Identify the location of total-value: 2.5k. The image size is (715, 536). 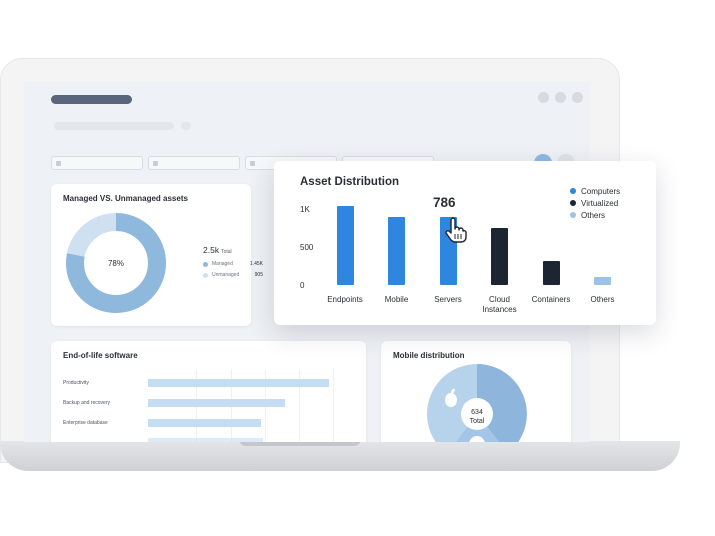
(211, 250).